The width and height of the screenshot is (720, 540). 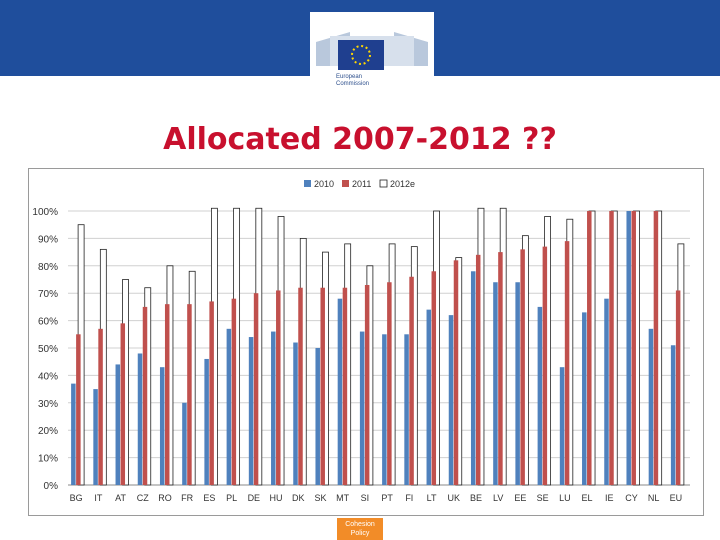 I want to click on bar-2011-BG, so click(x=78, y=409).